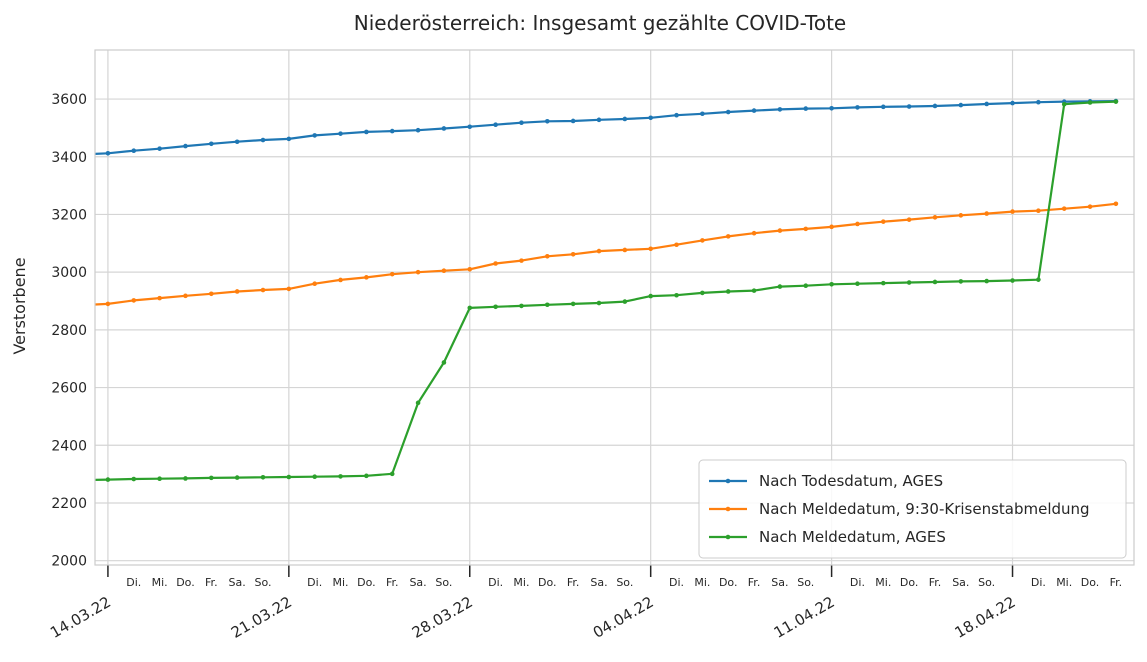 Image resolution: width=1147 pixels, height=662 pixels. Describe the element at coordinates (69, 389) in the screenshot. I see `y-tick-label: 2600` at that location.